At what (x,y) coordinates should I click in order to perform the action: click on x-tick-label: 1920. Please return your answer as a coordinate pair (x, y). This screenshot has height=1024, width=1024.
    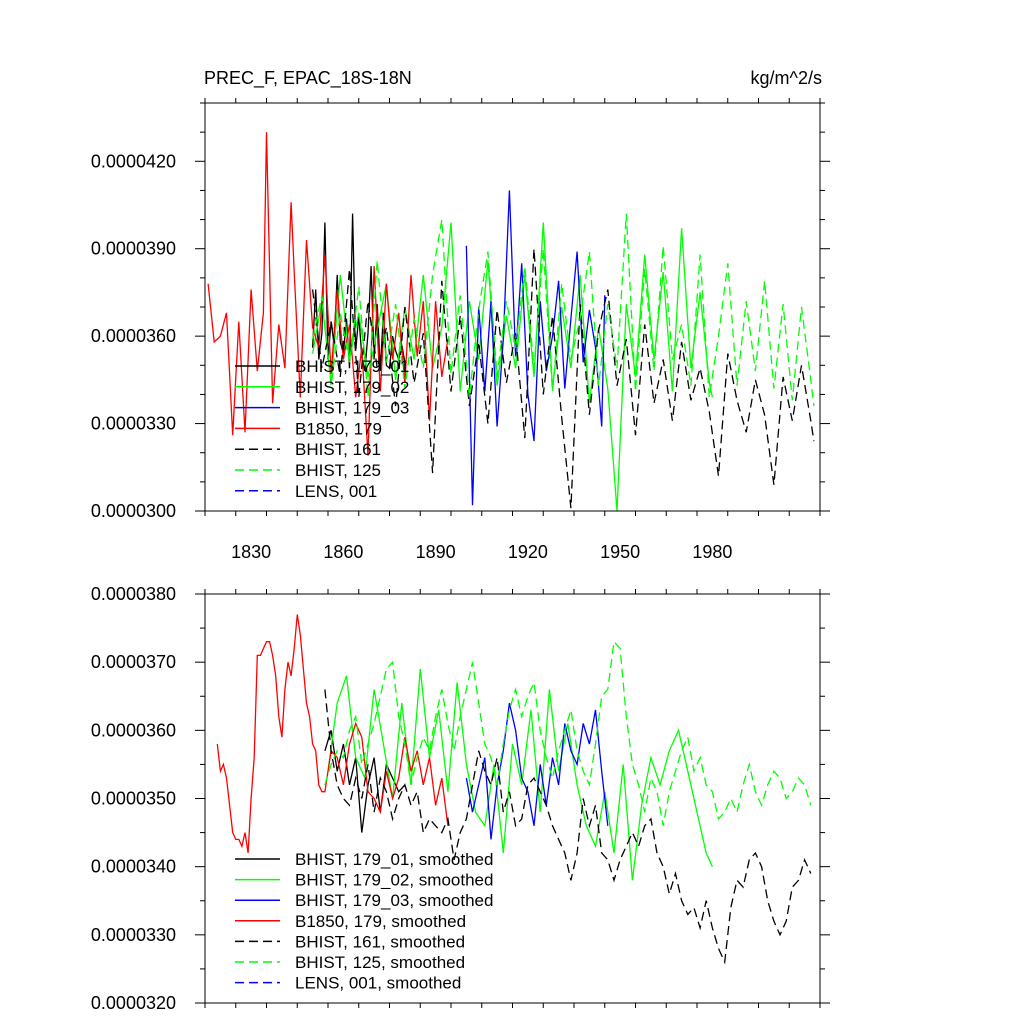
    Looking at the image, I should click on (528, 552).